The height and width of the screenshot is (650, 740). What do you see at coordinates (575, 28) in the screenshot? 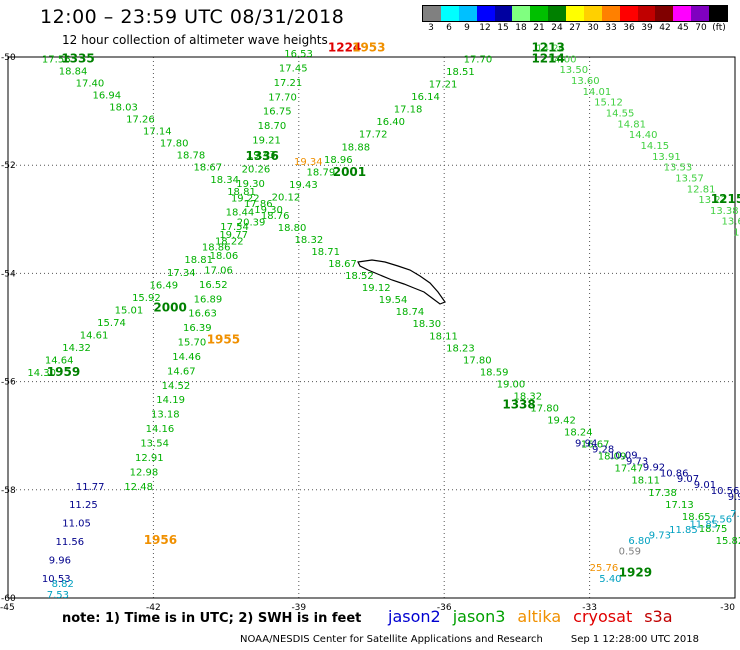
I see `scale-label: 27` at bounding box center [575, 28].